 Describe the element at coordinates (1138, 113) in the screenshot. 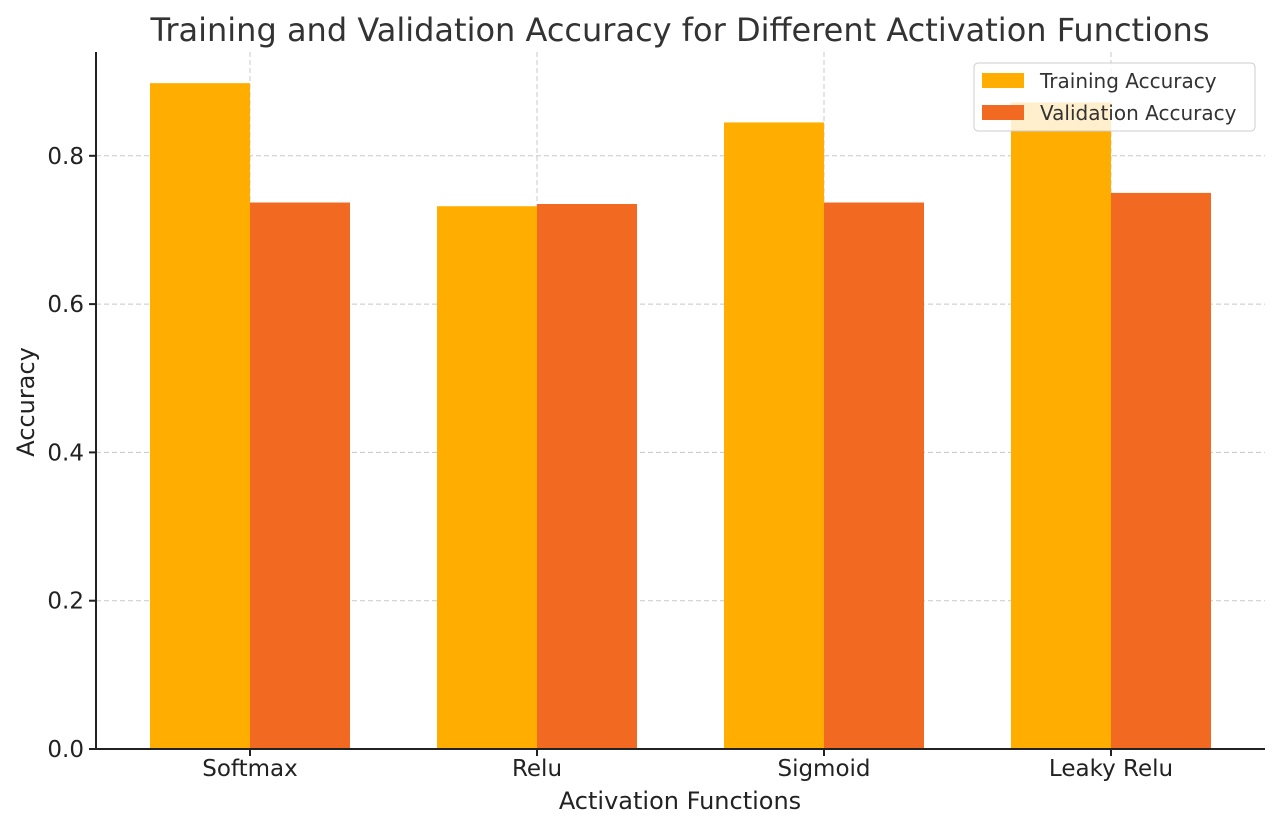

I see `legend-label: Validation Accuracy` at that location.